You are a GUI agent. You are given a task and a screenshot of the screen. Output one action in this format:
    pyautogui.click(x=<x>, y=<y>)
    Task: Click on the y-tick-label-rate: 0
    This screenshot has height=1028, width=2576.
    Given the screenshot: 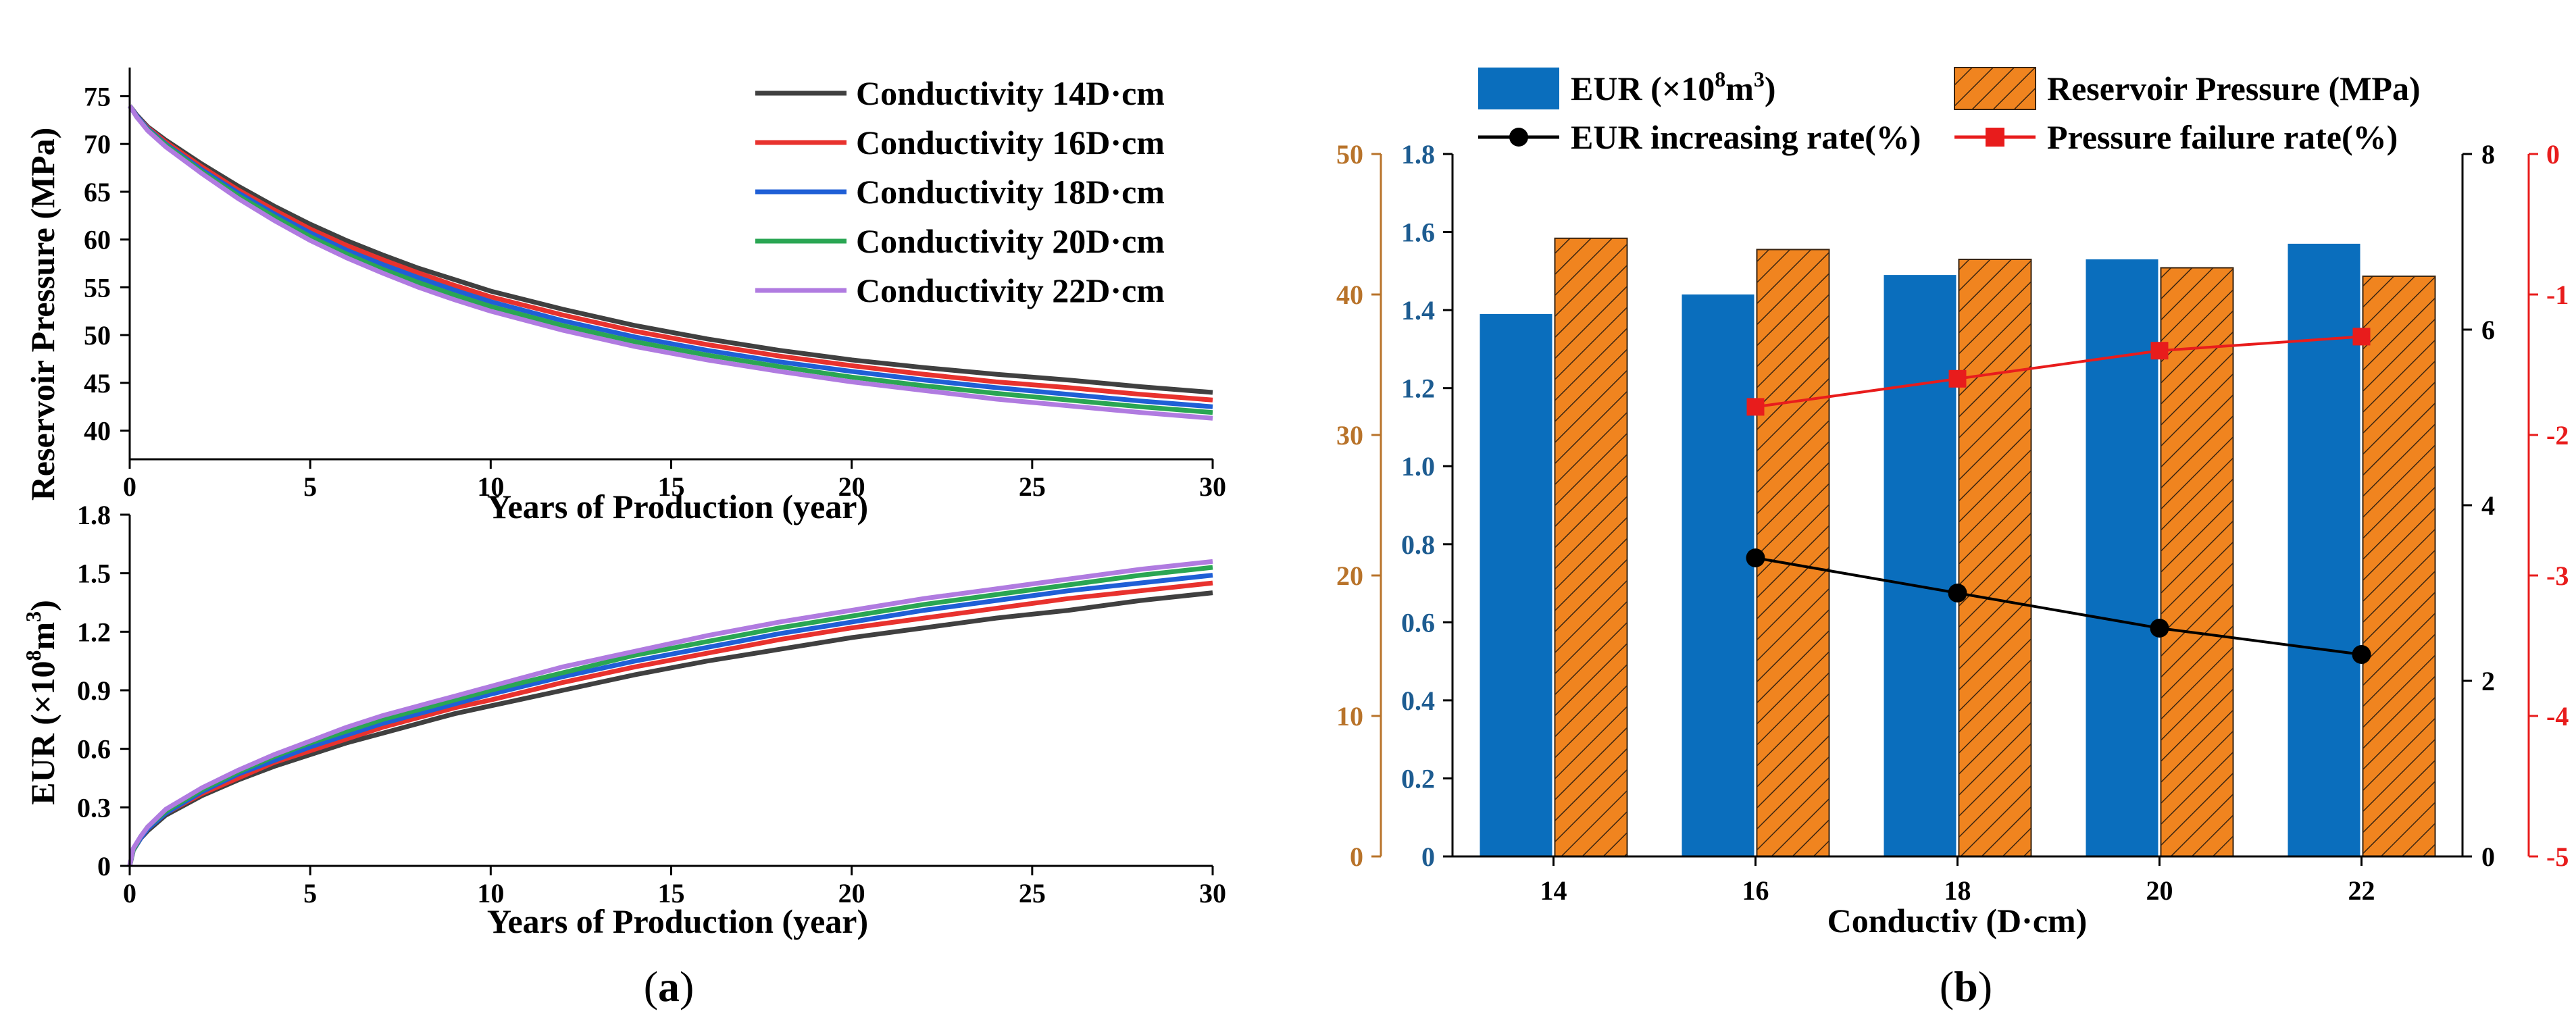 What is the action you would take?
    pyautogui.click(x=2488, y=857)
    